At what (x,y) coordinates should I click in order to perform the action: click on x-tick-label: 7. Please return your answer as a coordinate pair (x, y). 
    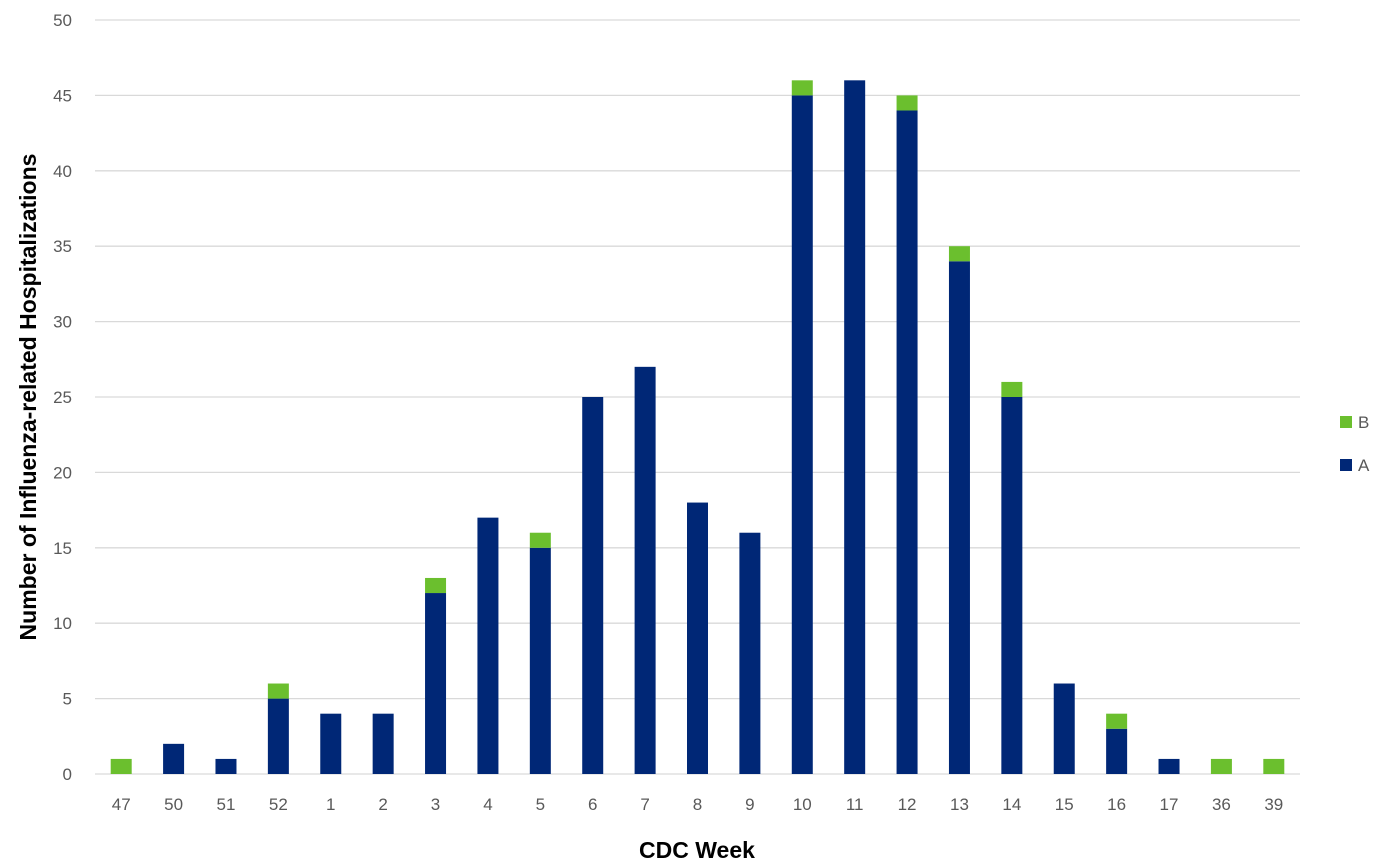
    Looking at the image, I should click on (644, 804).